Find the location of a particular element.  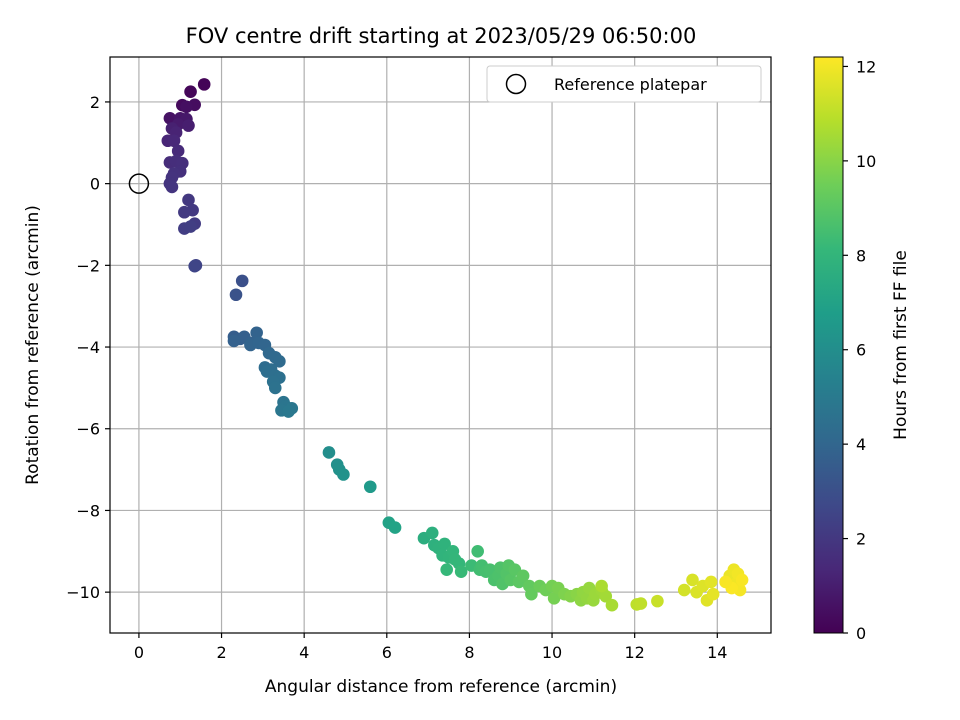

y-tick-label: 2 is located at coordinates (95, 102).